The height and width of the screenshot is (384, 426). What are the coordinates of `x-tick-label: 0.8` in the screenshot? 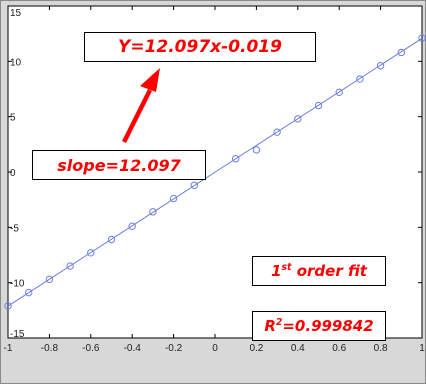 It's located at (381, 348).